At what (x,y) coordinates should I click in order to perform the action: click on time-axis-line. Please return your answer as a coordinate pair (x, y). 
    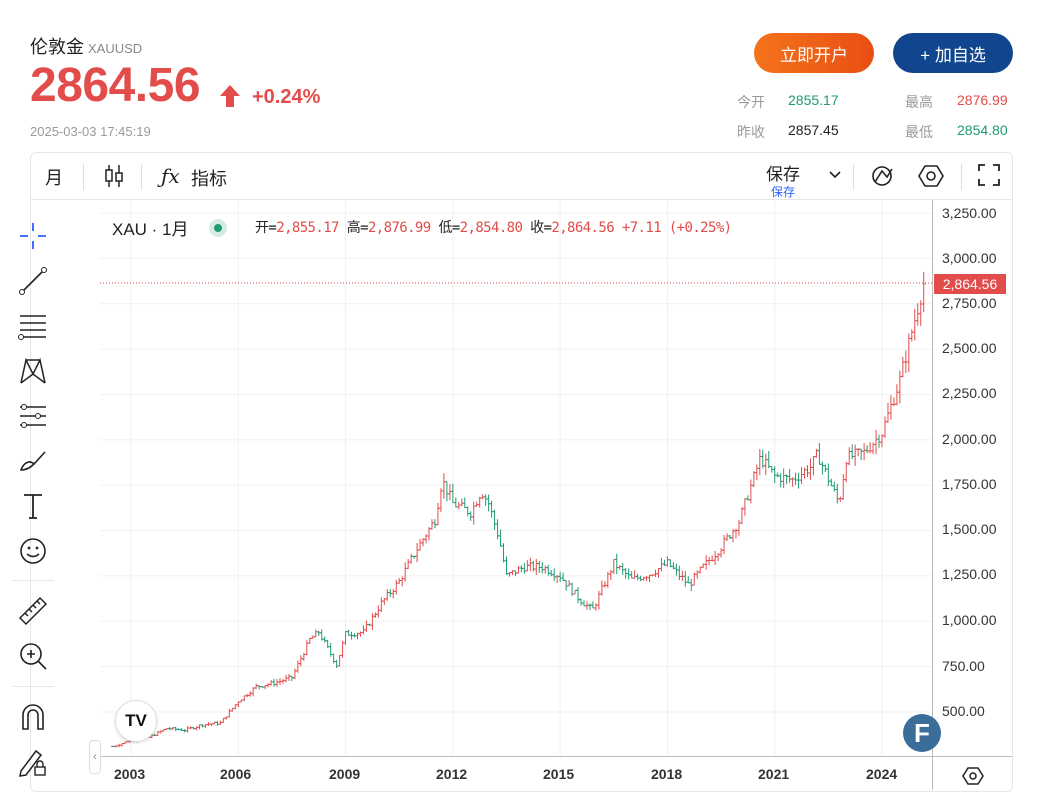
    Looking at the image, I should click on (556, 756).